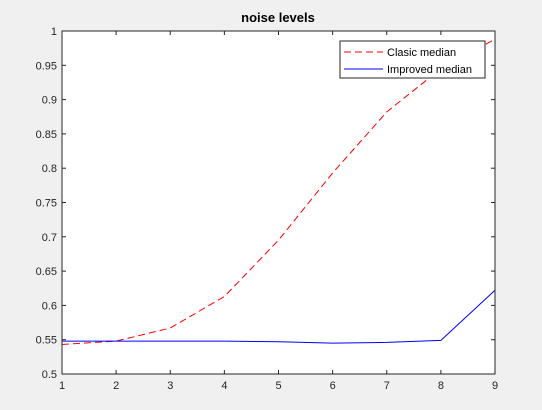 The width and height of the screenshot is (542, 410). Describe the element at coordinates (62, 386) in the screenshot. I see `x-tick-label: 1` at that location.